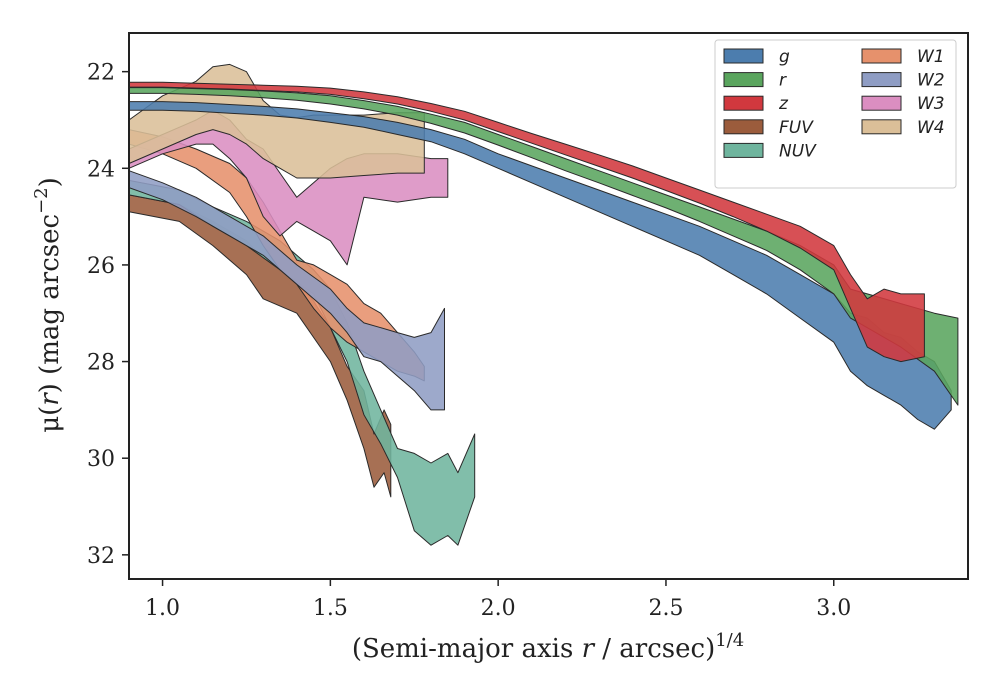 The height and width of the screenshot is (700, 1000). What do you see at coordinates (881, 103) in the screenshot?
I see `legend-swatch-w3` at bounding box center [881, 103].